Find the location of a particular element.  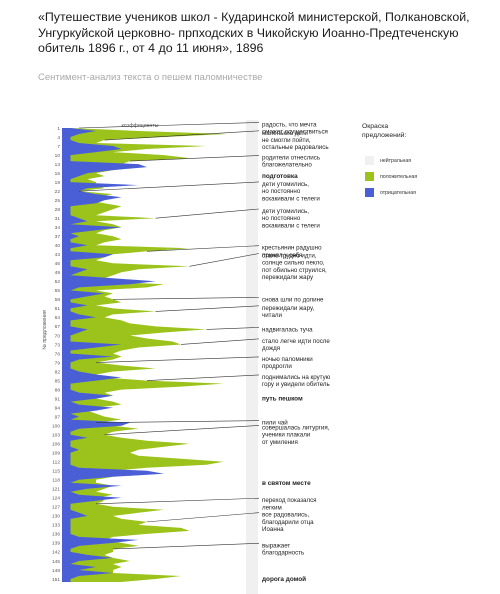

y-tick-label: 64 is located at coordinates (58, 318).